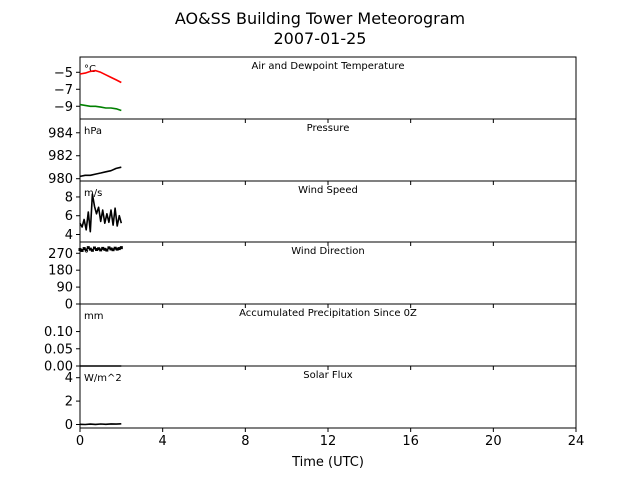 Image resolution: width=640 pixels, height=480 pixels. Describe the element at coordinates (328, 66) in the screenshot. I see `panel-title: Air and Dewpoint Temperature` at that location.